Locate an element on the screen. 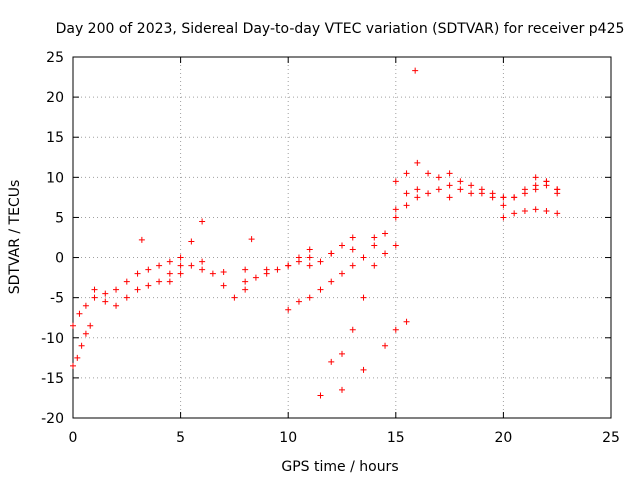  series-arc-q is located at coordinates (546, 185).